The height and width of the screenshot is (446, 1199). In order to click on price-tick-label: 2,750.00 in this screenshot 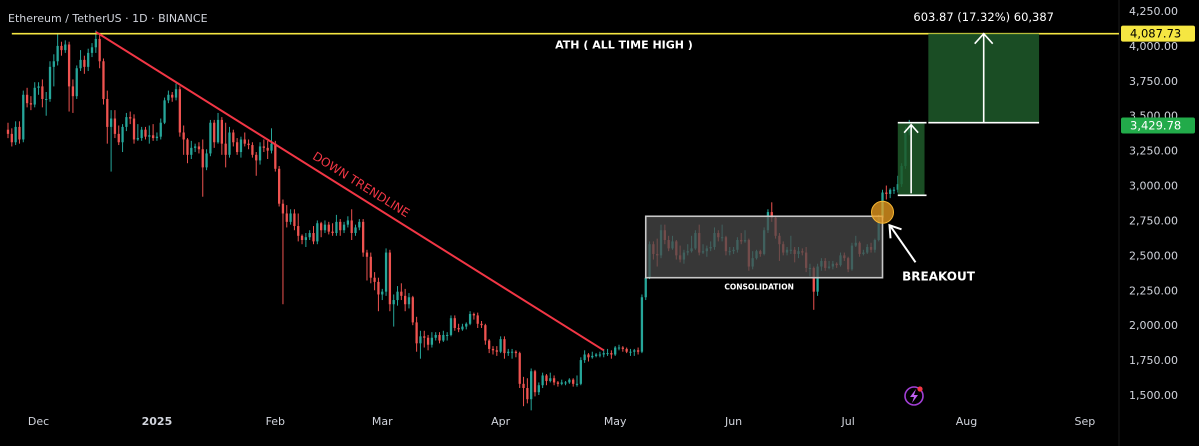, I will do `click(1153, 220)`.